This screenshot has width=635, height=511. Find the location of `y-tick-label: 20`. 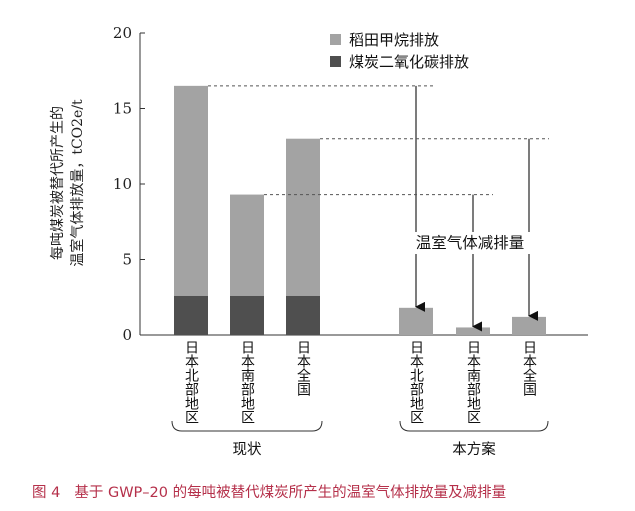

y-tick-label: 20 is located at coordinates (122, 33).